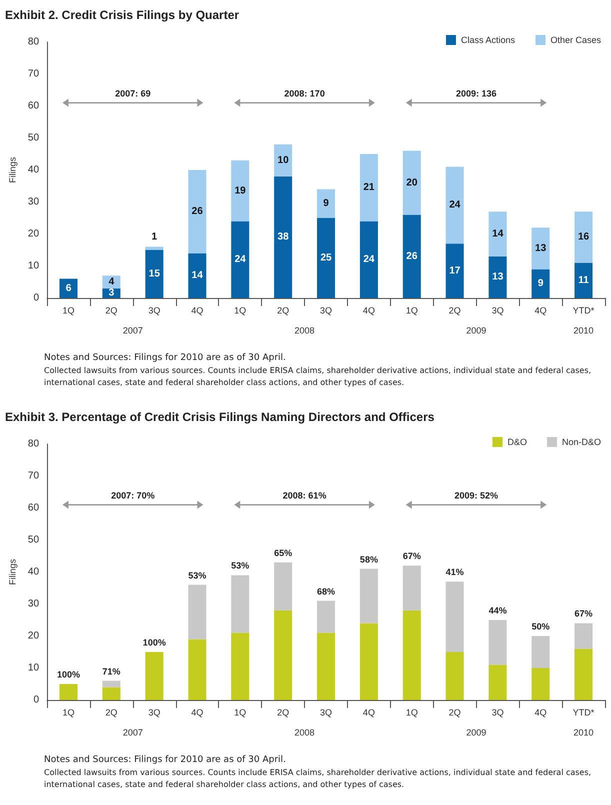 The image size is (611, 805). Describe the element at coordinates (304, 331) in the screenshot. I see `text: 2008` at that location.